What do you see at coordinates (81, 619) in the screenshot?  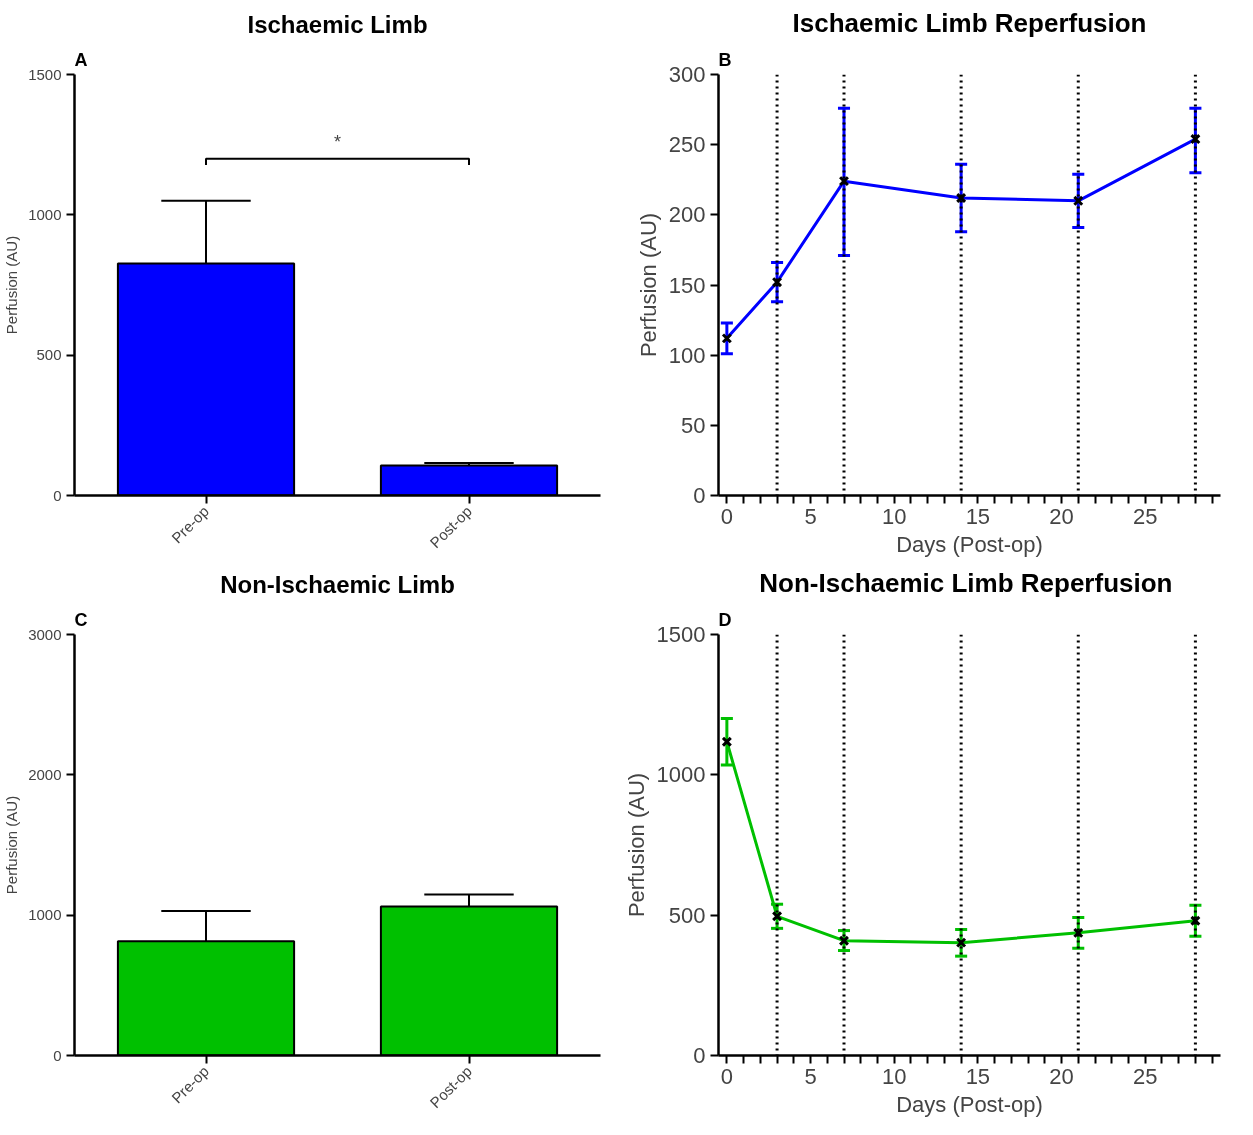 I see `text: C` at bounding box center [81, 619].